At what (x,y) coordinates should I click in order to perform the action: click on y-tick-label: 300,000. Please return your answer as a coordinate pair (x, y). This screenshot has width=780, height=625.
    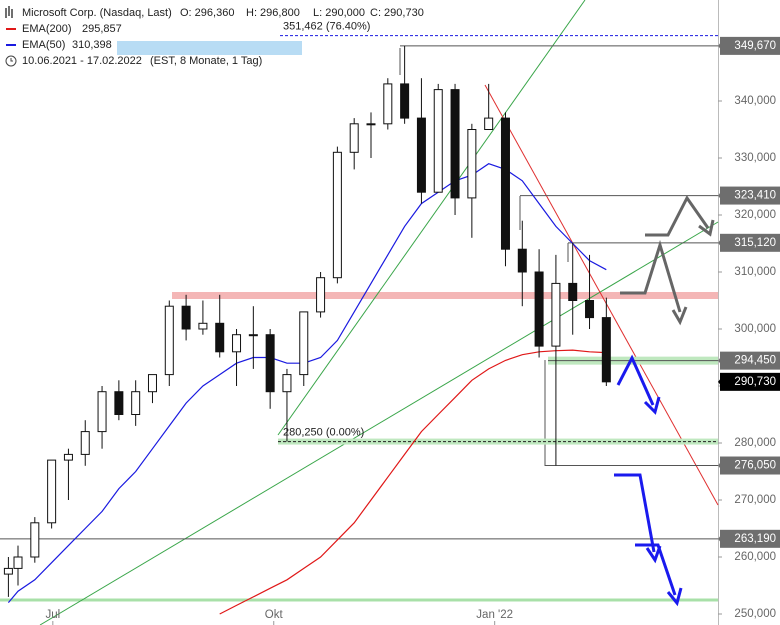
    Looking at the image, I should click on (755, 329).